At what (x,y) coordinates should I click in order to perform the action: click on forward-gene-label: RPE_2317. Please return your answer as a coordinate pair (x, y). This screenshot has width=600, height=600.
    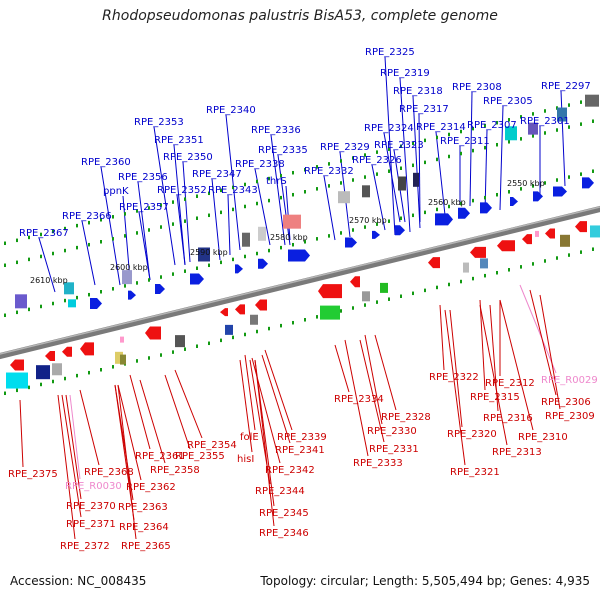
    Looking at the image, I should click on (424, 109).